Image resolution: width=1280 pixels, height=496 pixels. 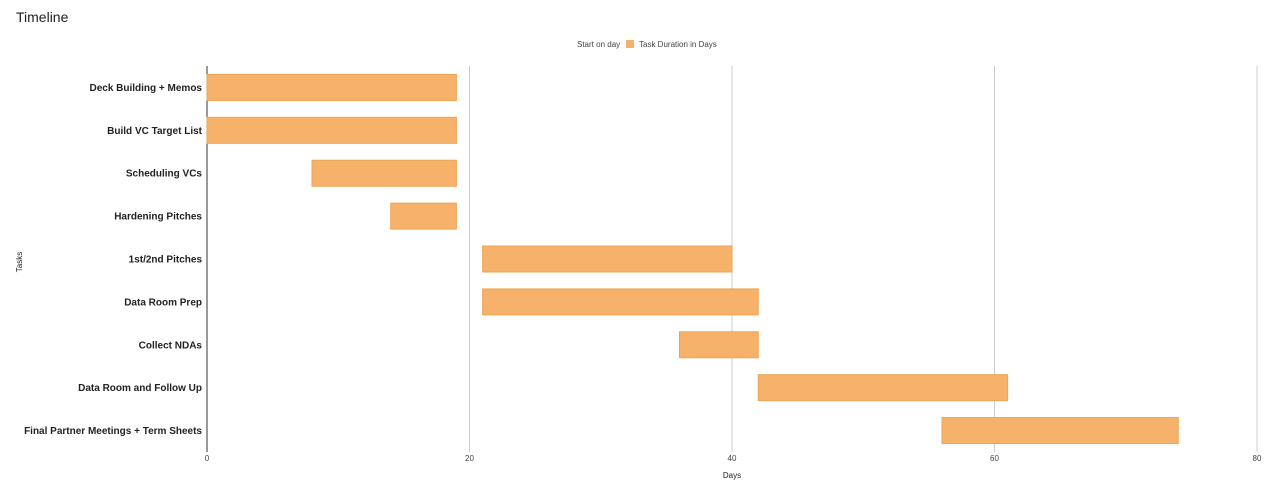 I want to click on category-label: Data Room and Follow Up, so click(x=140, y=388).